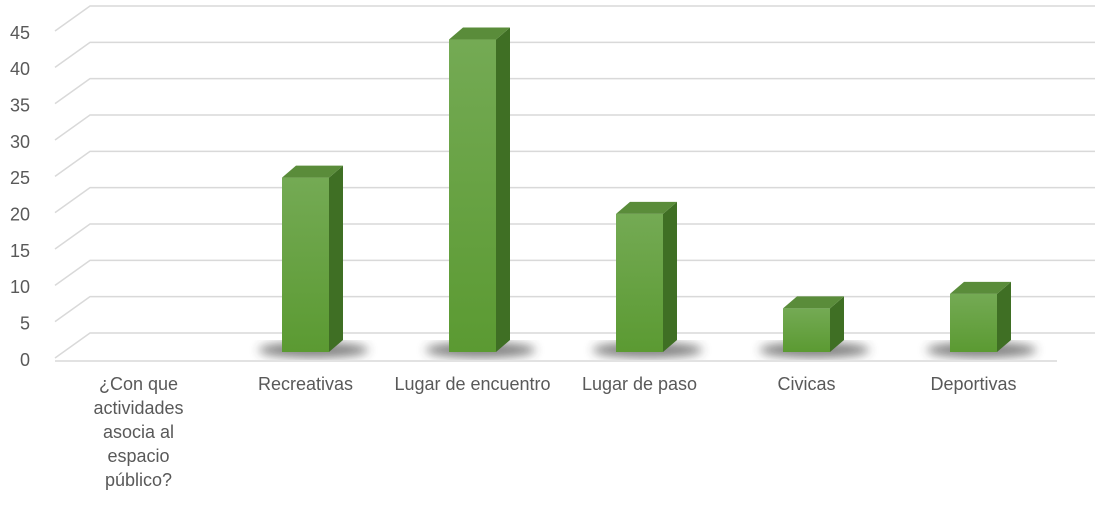 Image resolution: width=1098 pixels, height=518 pixels. Describe the element at coordinates (639, 384) in the screenshot. I see `x-tick-label: Lugar de paso` at that location.